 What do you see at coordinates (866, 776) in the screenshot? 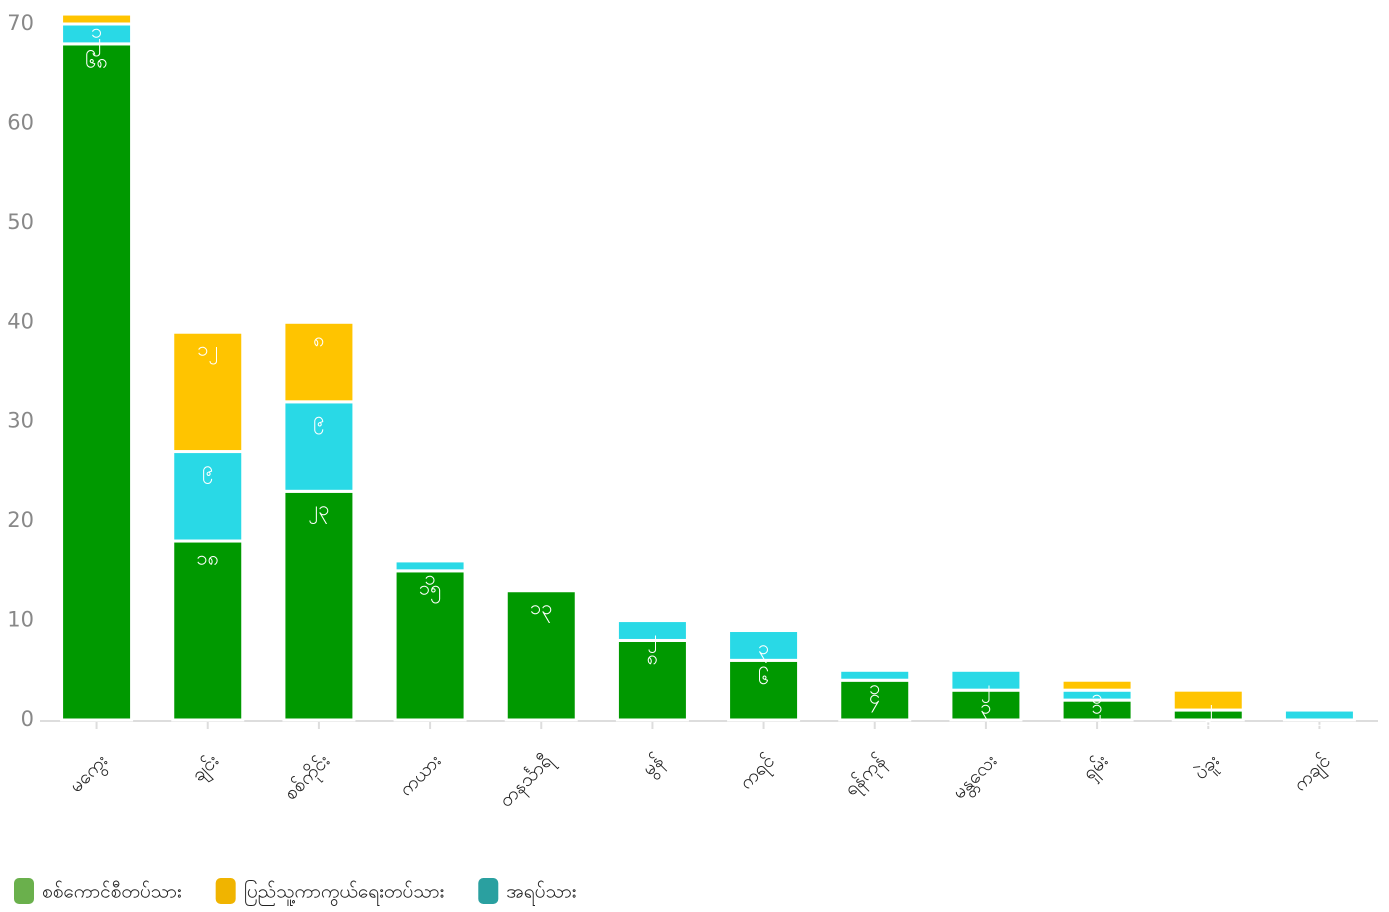
I see `x-tick-label: ရန်ကုန်` at bounding box center [866, 776].